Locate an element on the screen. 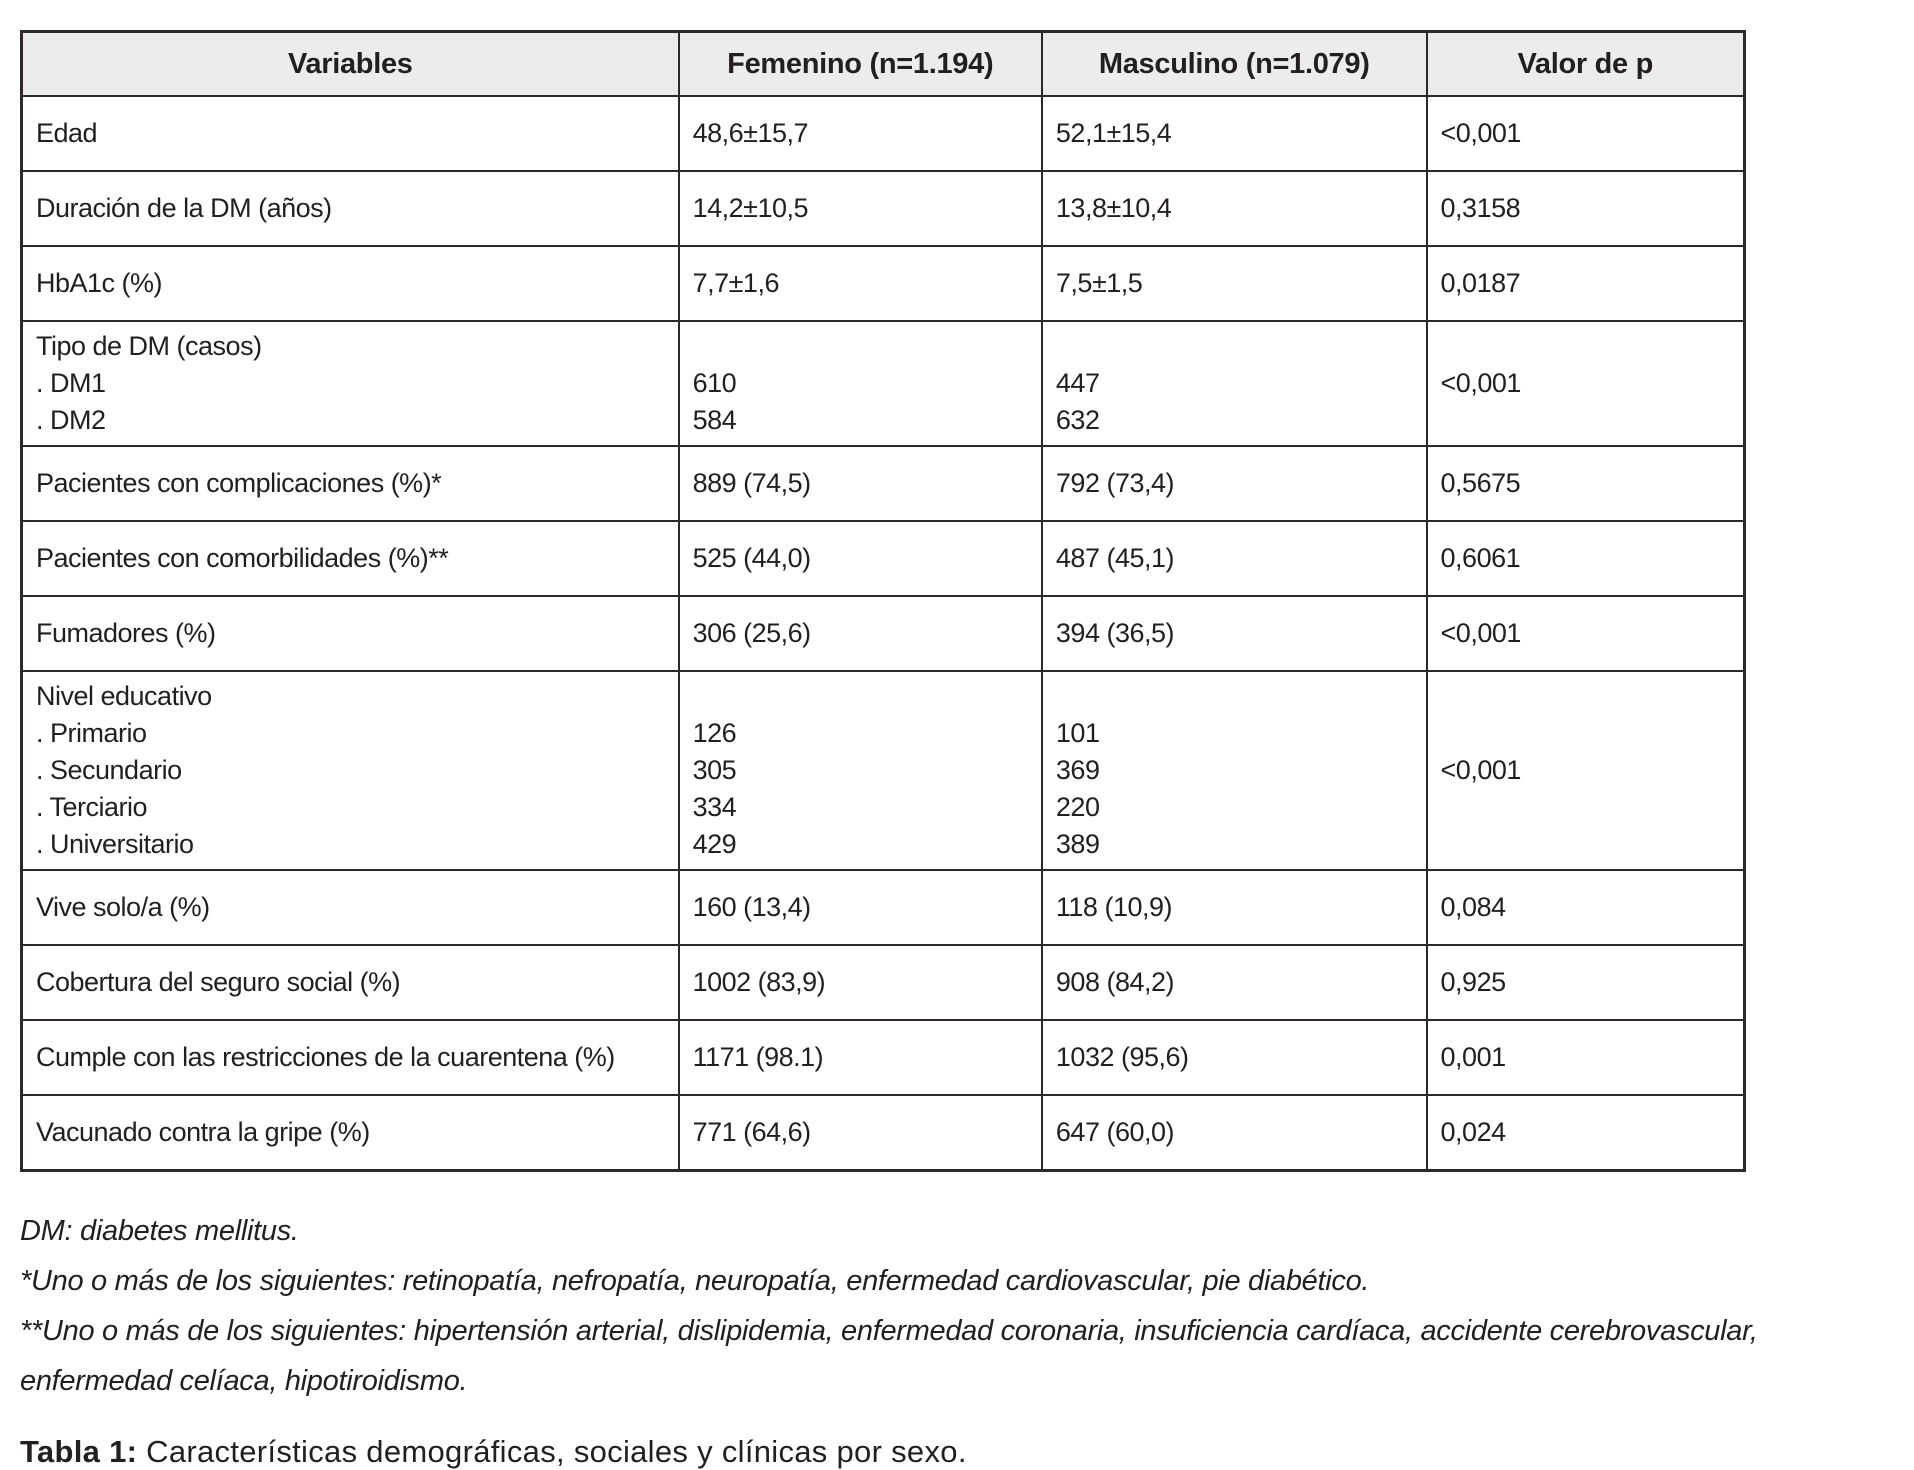 The height and width of the screenshot is (1470, 1914). cell-line: Pacientes con complicaciones (%)* is located at coordinates (239, 483).